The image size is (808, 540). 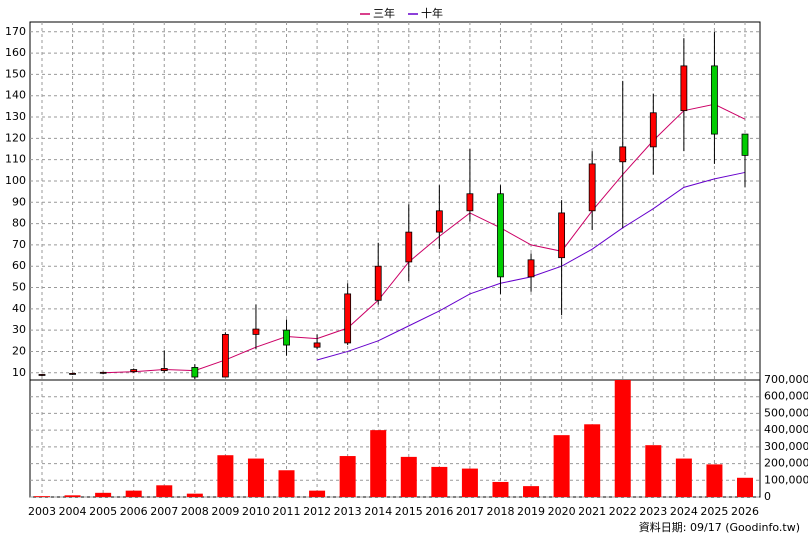 What do you see at coordinates (19, 372) in the screenshot?
I see `y-tick-label: 10` at bounding box center [19, 372].